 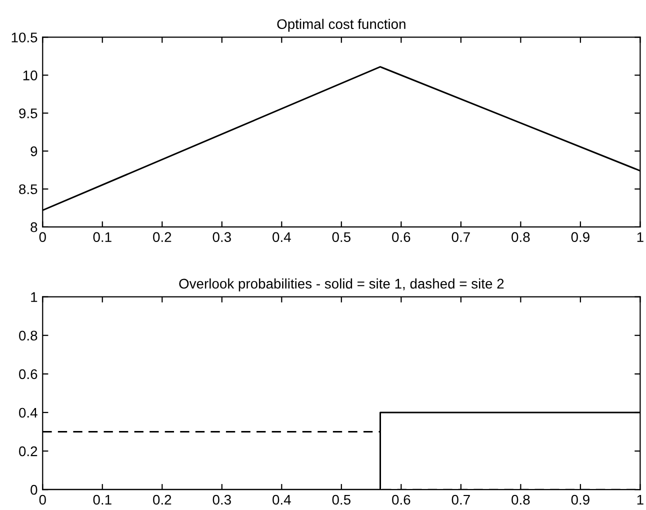 What do you see at coordinates (28, 413) in the screenshot?
I see `y-tick-label: 0.4` at bounding box center [28, 413].